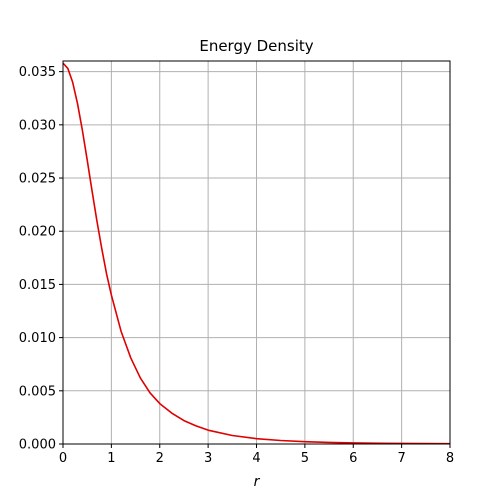 This screenshot has height=500, width=500. What do you see at coordinates (256, 458) in the screenshot?
I see `x-tick-label: 4` at bounding box center [256, 458].